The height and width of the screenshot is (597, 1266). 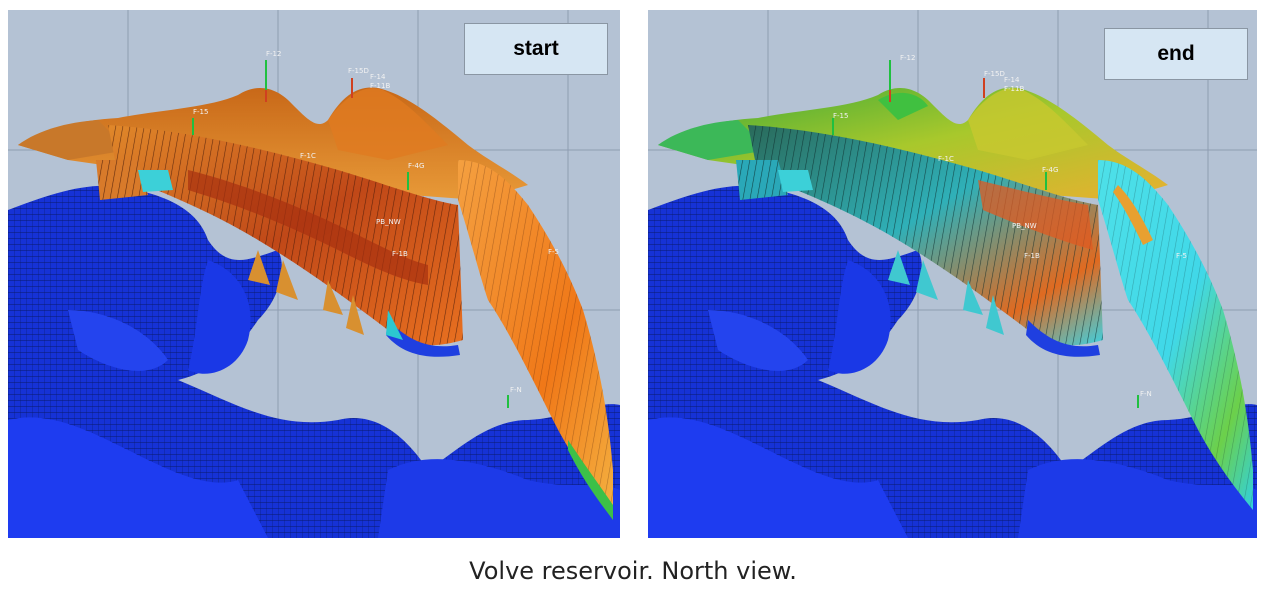 What do you see at coordinates (633, 571) in the screenshot?
I see `figure-caption: Volve reservoir. North view.` at bounding box center [633, 571].